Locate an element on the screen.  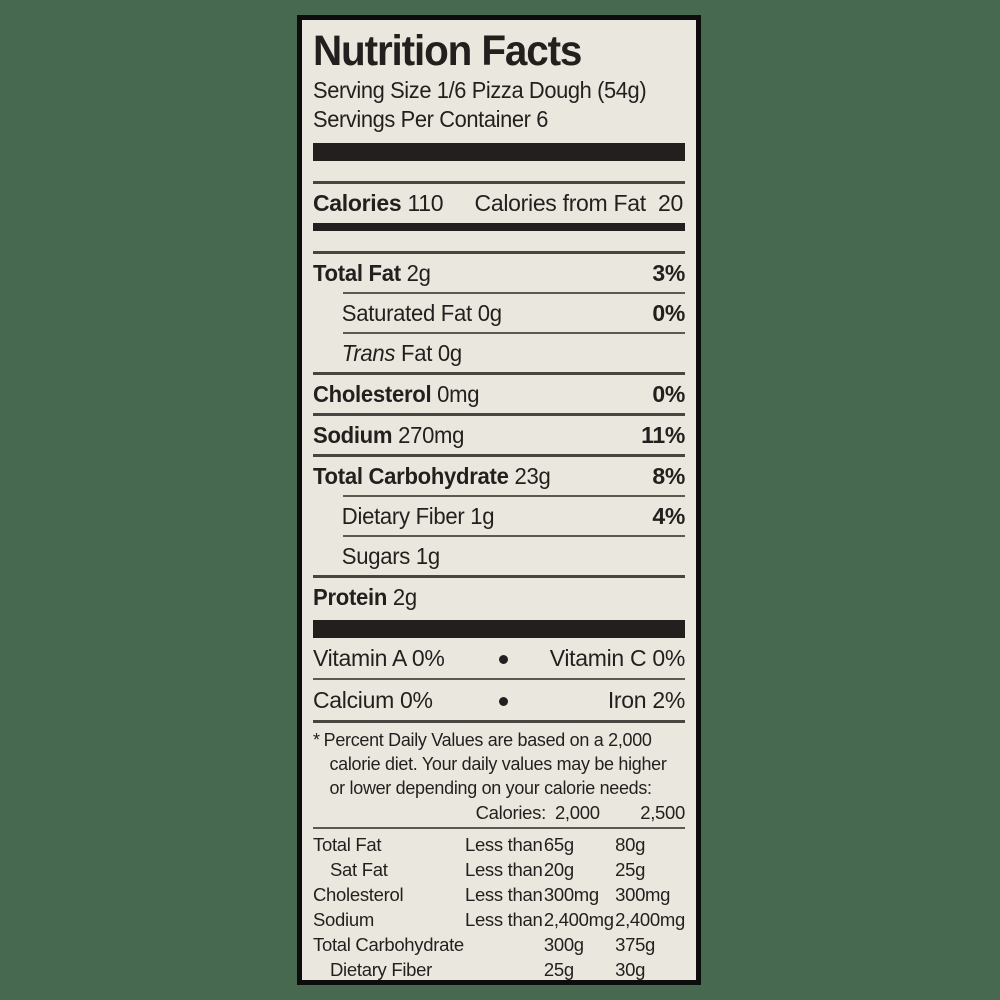
dv-row-col1: 300mg is located at coordinates (571, 894).